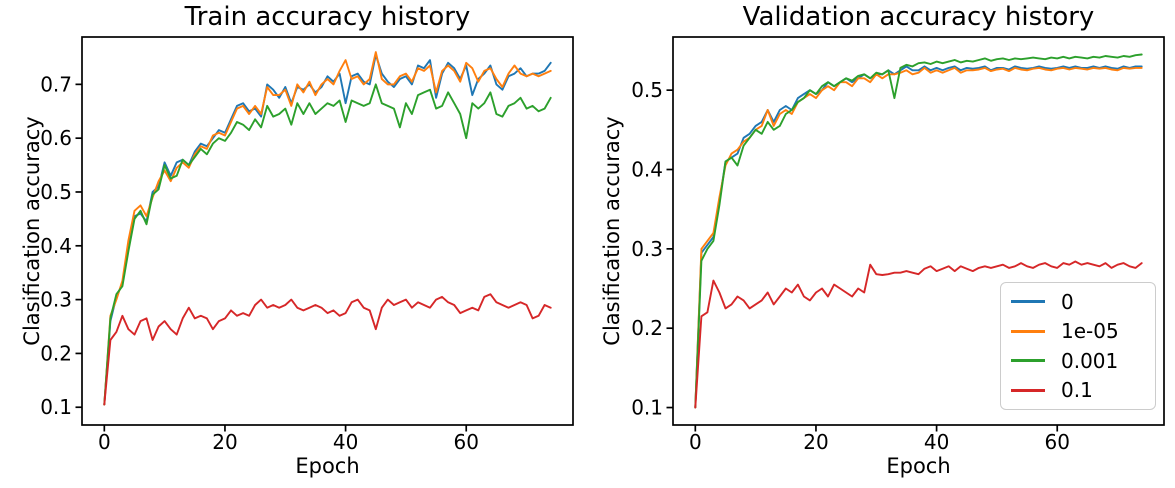 This screenshot has width=1175, height=488. I want to click on legend-label: 1e-05, so click(1090, 331).